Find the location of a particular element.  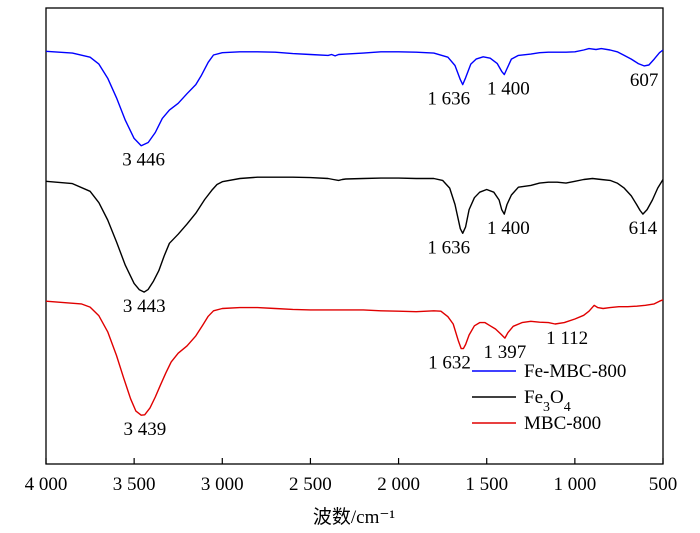

peak-label-mbc-800-3-439: 3 439 is located at coordinates (145, 429).